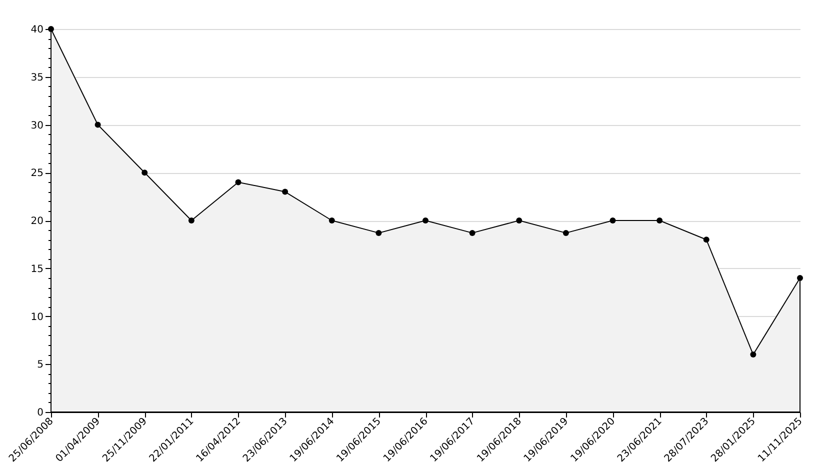  I want to click on y-tick-label: 15, so click(37, 269).